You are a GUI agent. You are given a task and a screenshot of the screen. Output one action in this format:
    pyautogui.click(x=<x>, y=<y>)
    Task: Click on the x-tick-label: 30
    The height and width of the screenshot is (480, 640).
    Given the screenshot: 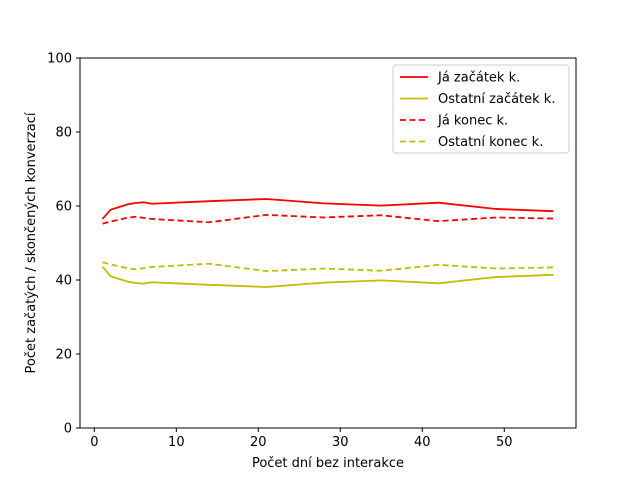 What is the action you would take?
    pyautogui.click(x=340, y=442)
    